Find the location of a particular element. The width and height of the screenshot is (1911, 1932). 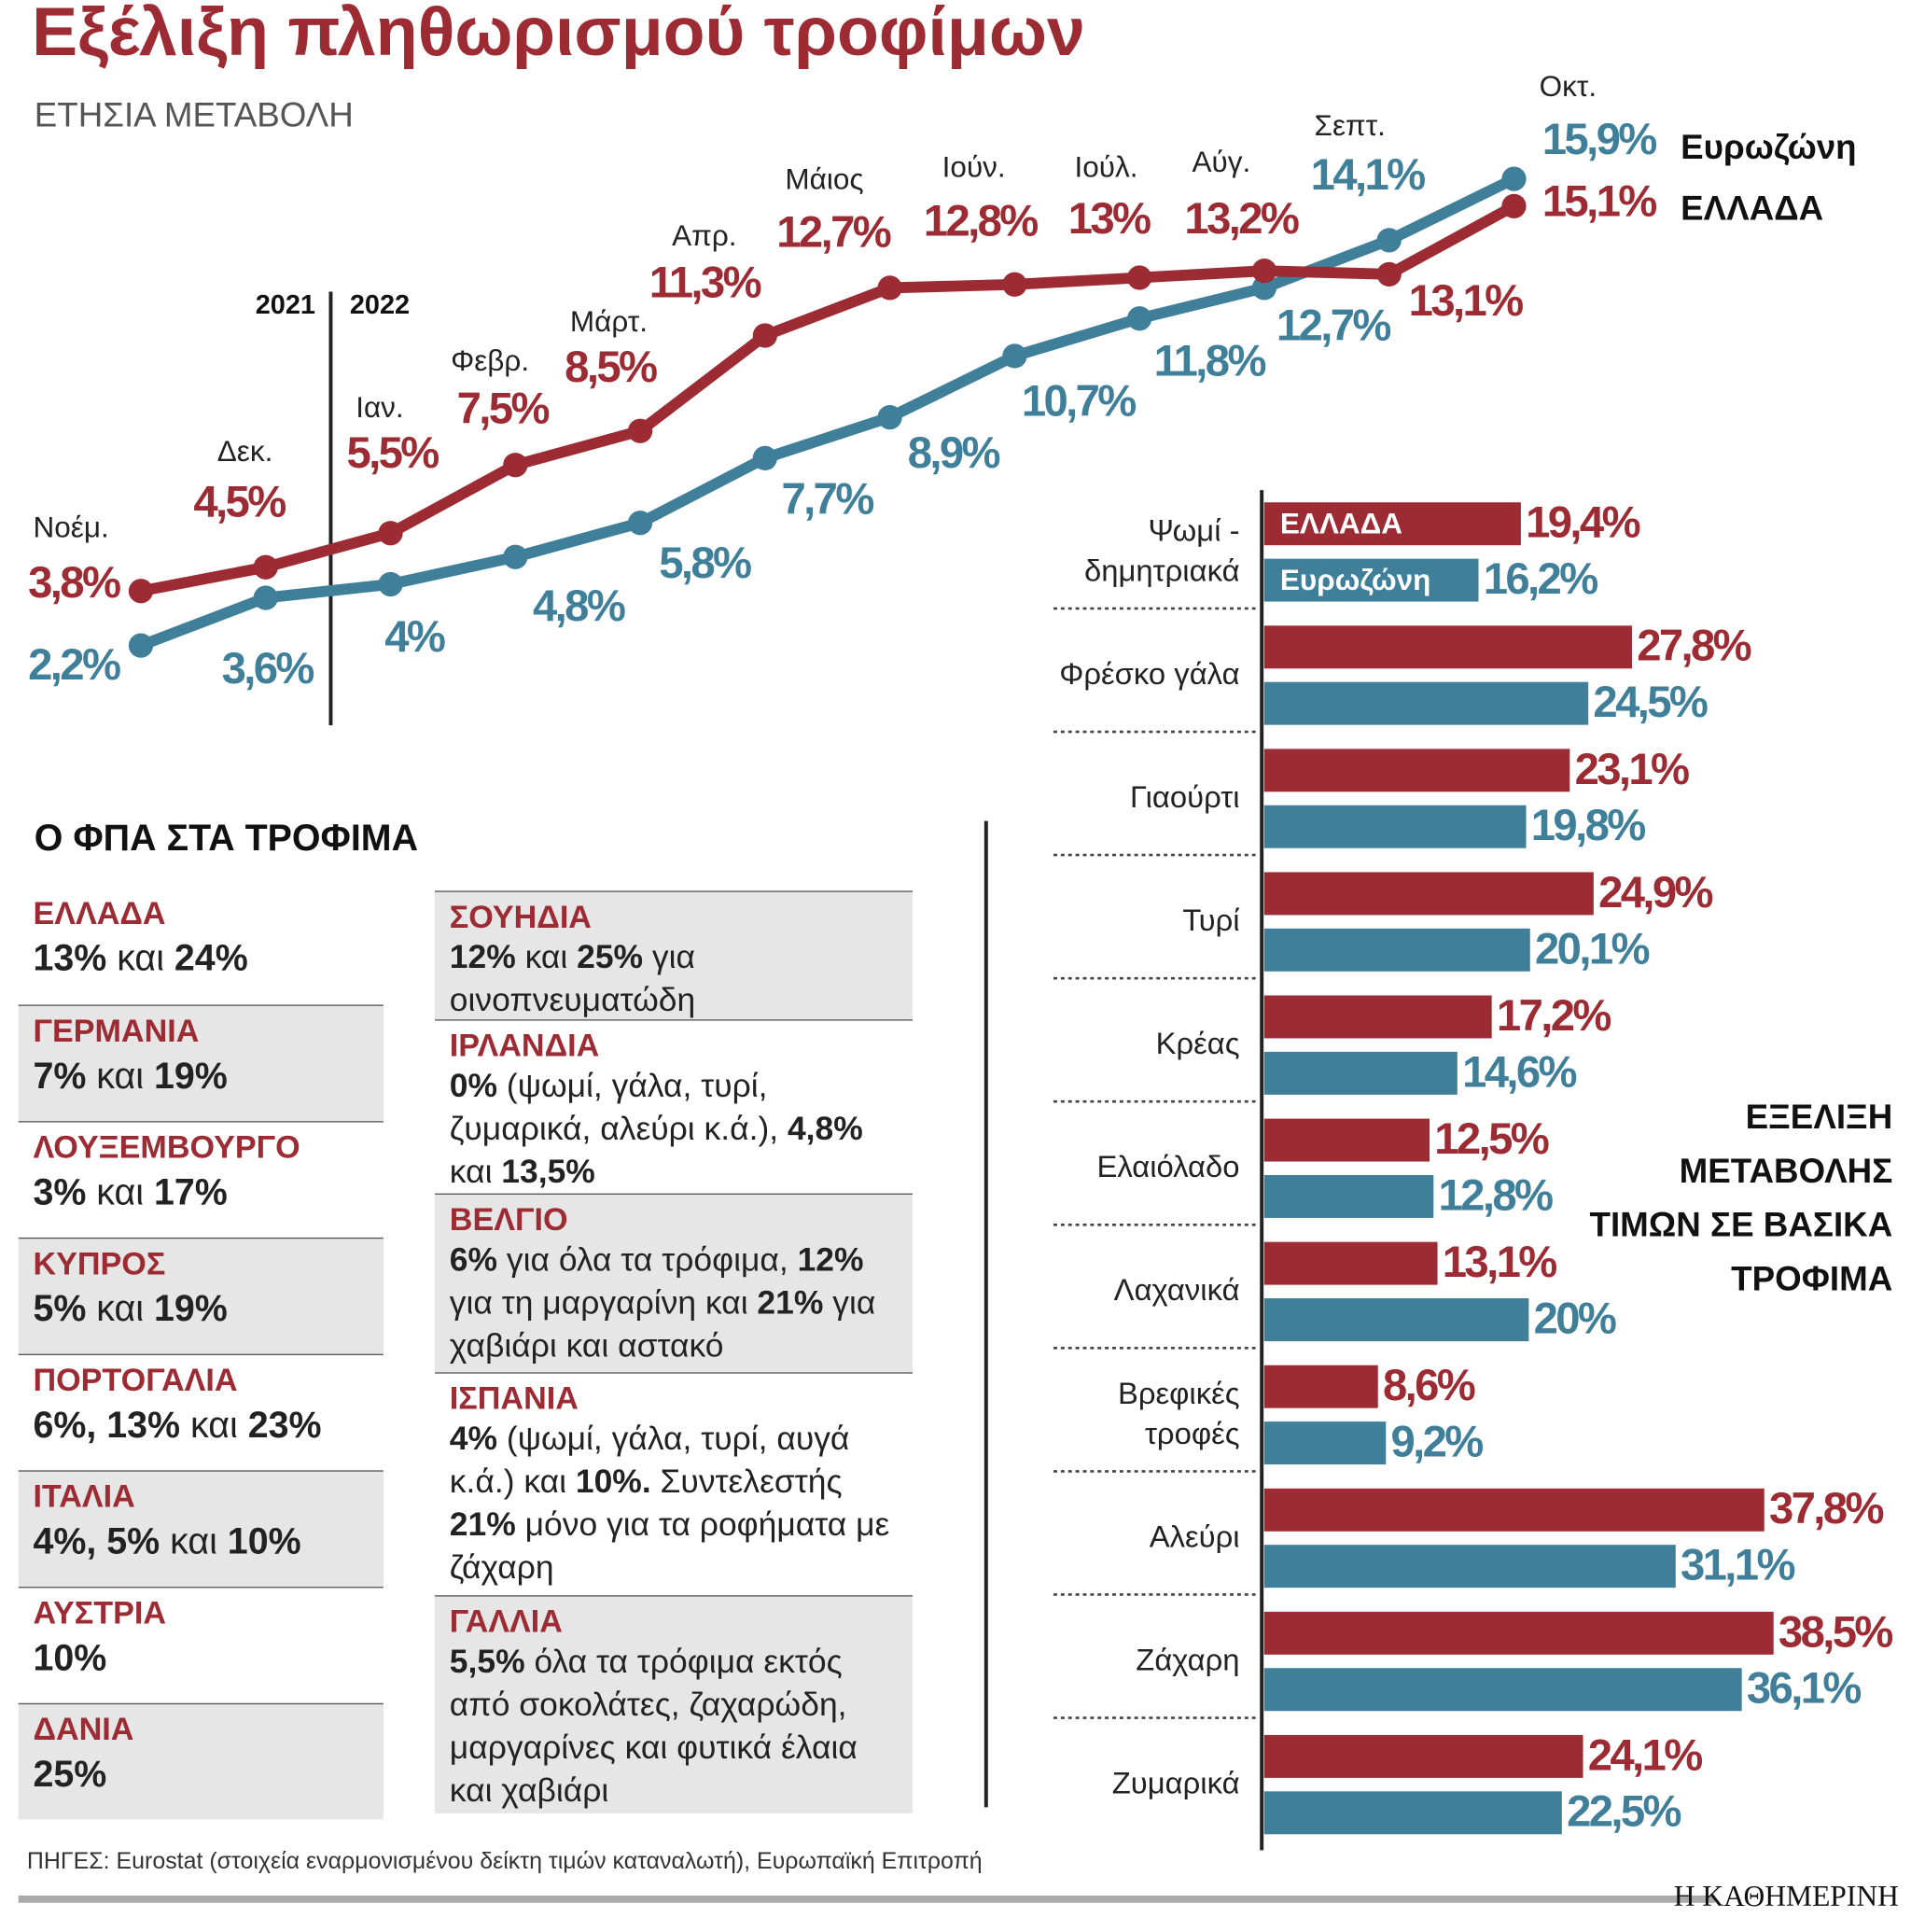

vat-part: 3% is located at coordinates (60, 1192).